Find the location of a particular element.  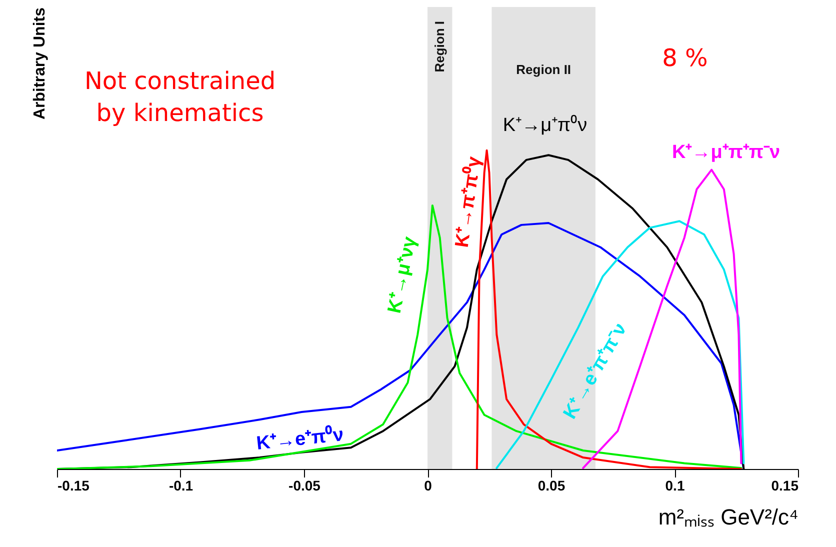

x-tick-label: -0.05 is located at coordinates (304, 486).